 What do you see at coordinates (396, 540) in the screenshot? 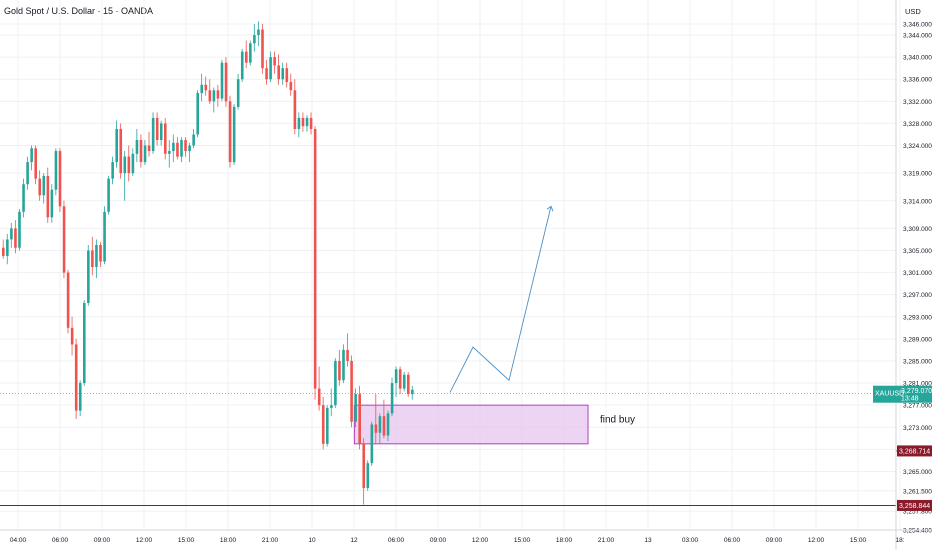
I see `x-tick-label: 06:00` at bounding box center [396, 540].